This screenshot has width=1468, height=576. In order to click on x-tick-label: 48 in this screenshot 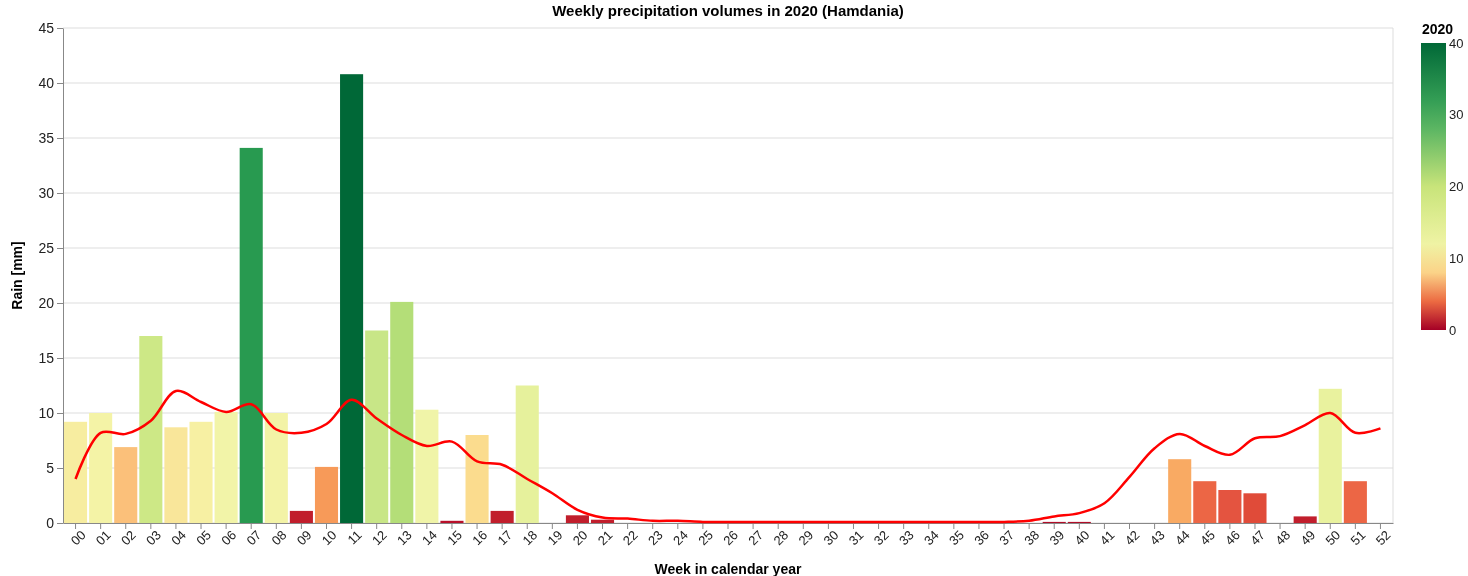, I will do `click(1283, 538)`.